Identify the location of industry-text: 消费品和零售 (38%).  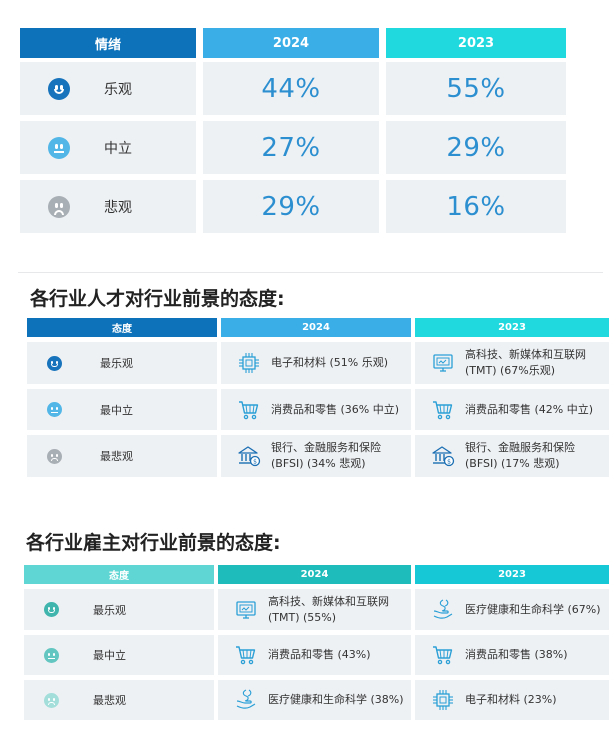
(516, 654).